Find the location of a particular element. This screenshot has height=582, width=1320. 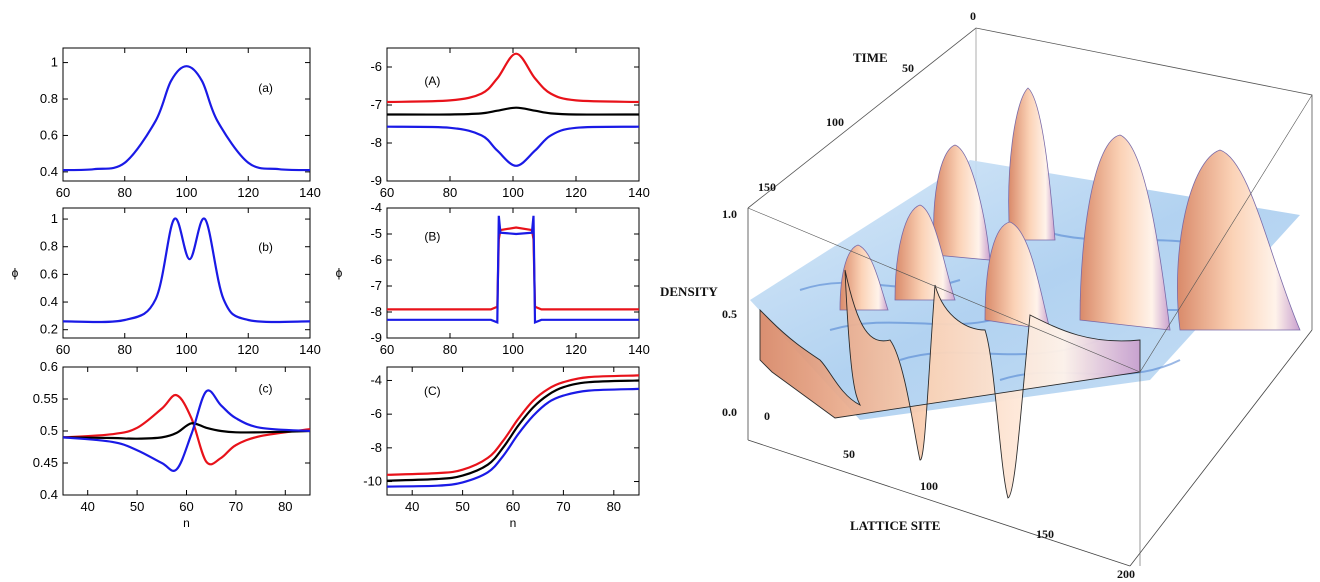

panel-label: (a) is located at coordinates (265, 88).